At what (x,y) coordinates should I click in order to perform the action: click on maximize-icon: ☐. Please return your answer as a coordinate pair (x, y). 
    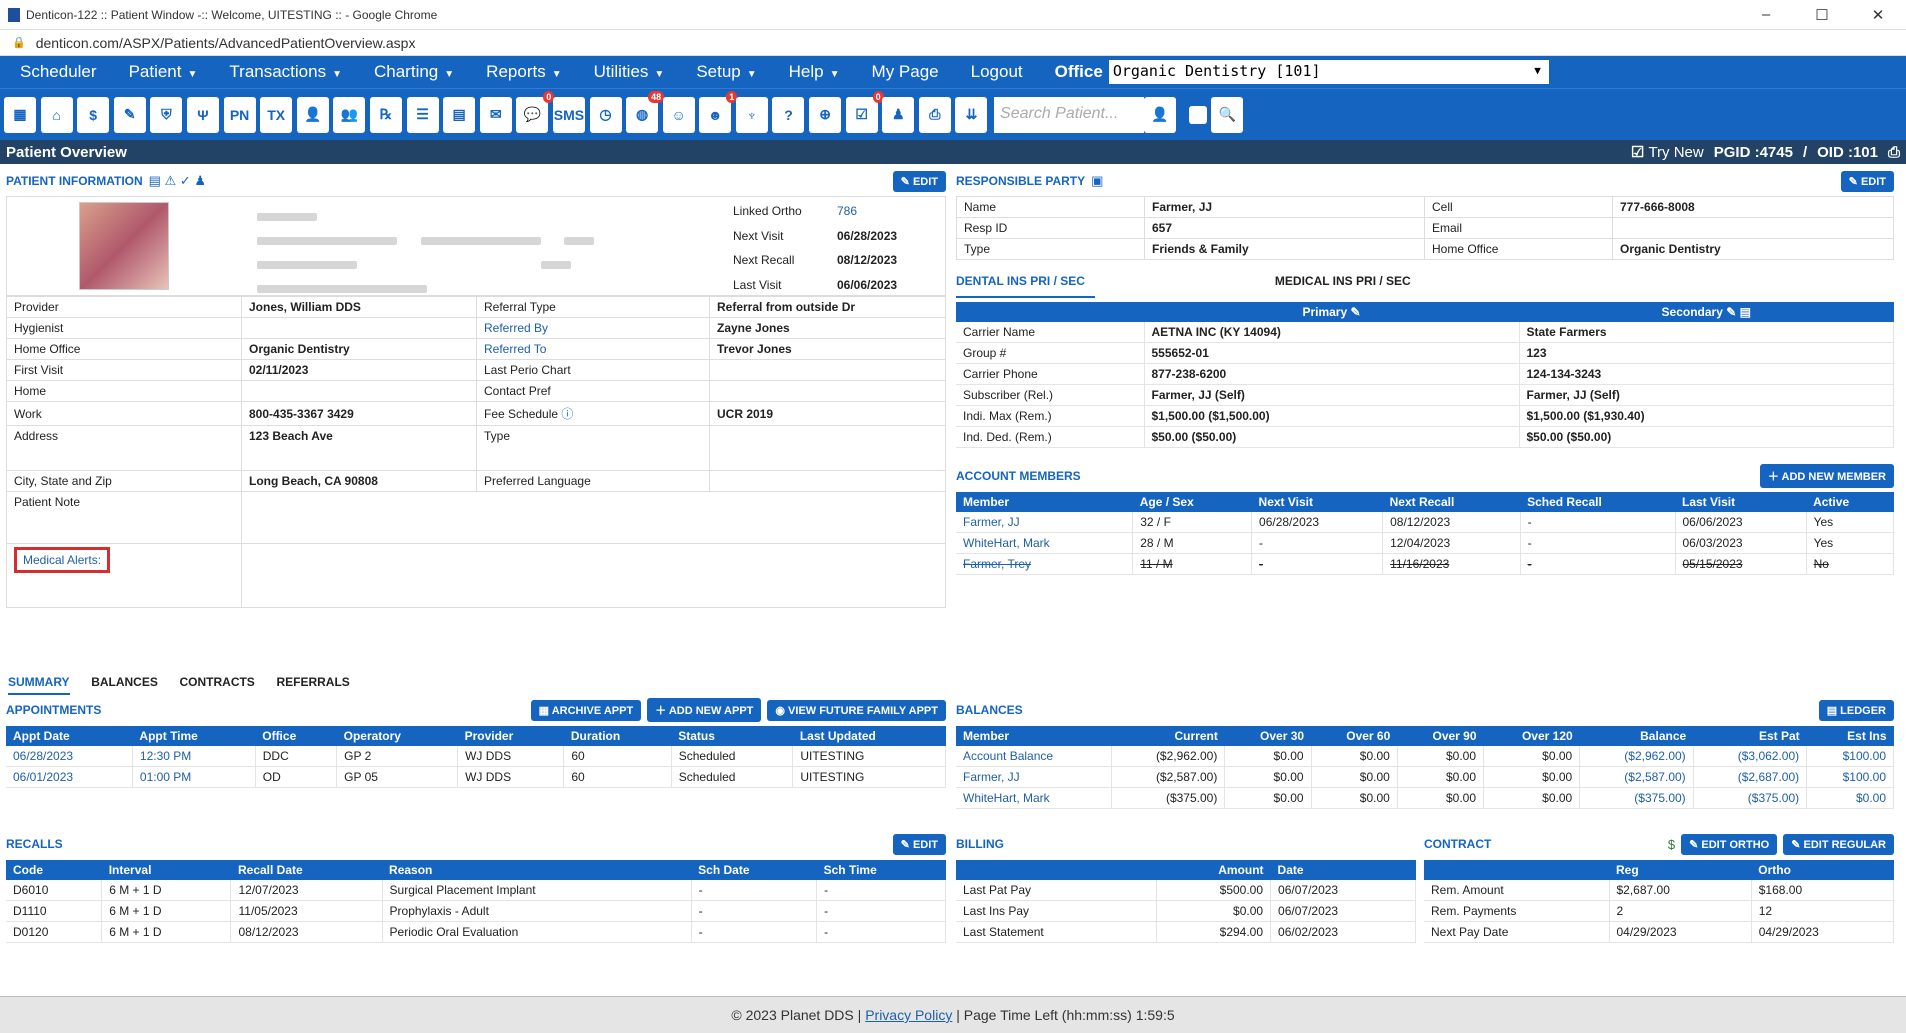
    Looking at the image, I should click on (1822, 15).